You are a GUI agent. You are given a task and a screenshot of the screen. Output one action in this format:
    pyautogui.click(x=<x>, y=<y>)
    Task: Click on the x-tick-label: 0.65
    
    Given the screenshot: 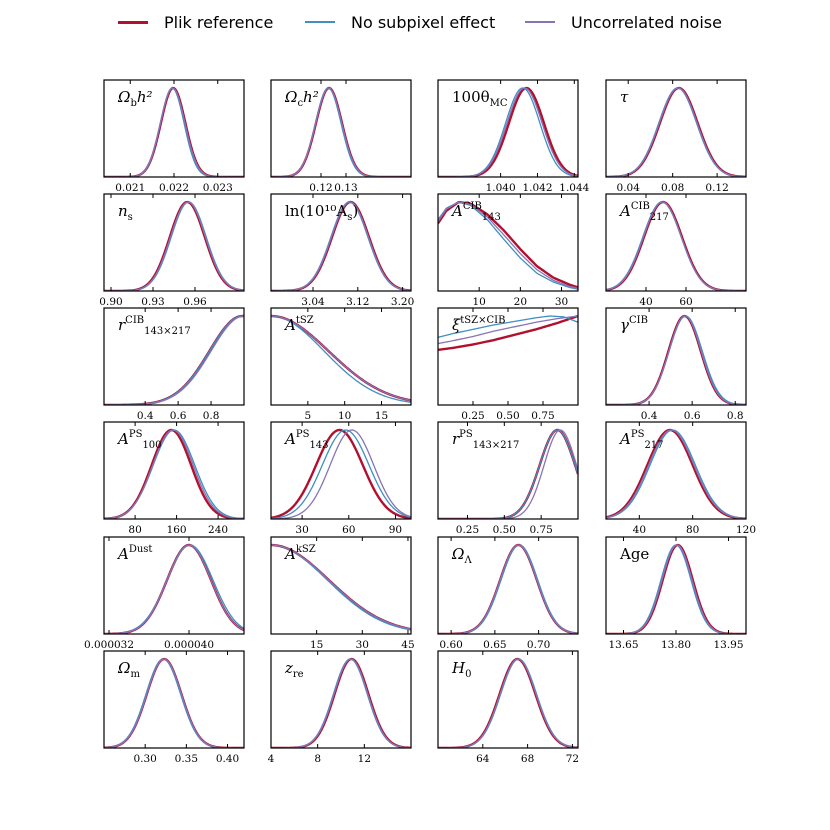 What is the action you would take?
    pyautogui.click(x=494, y=645)
    